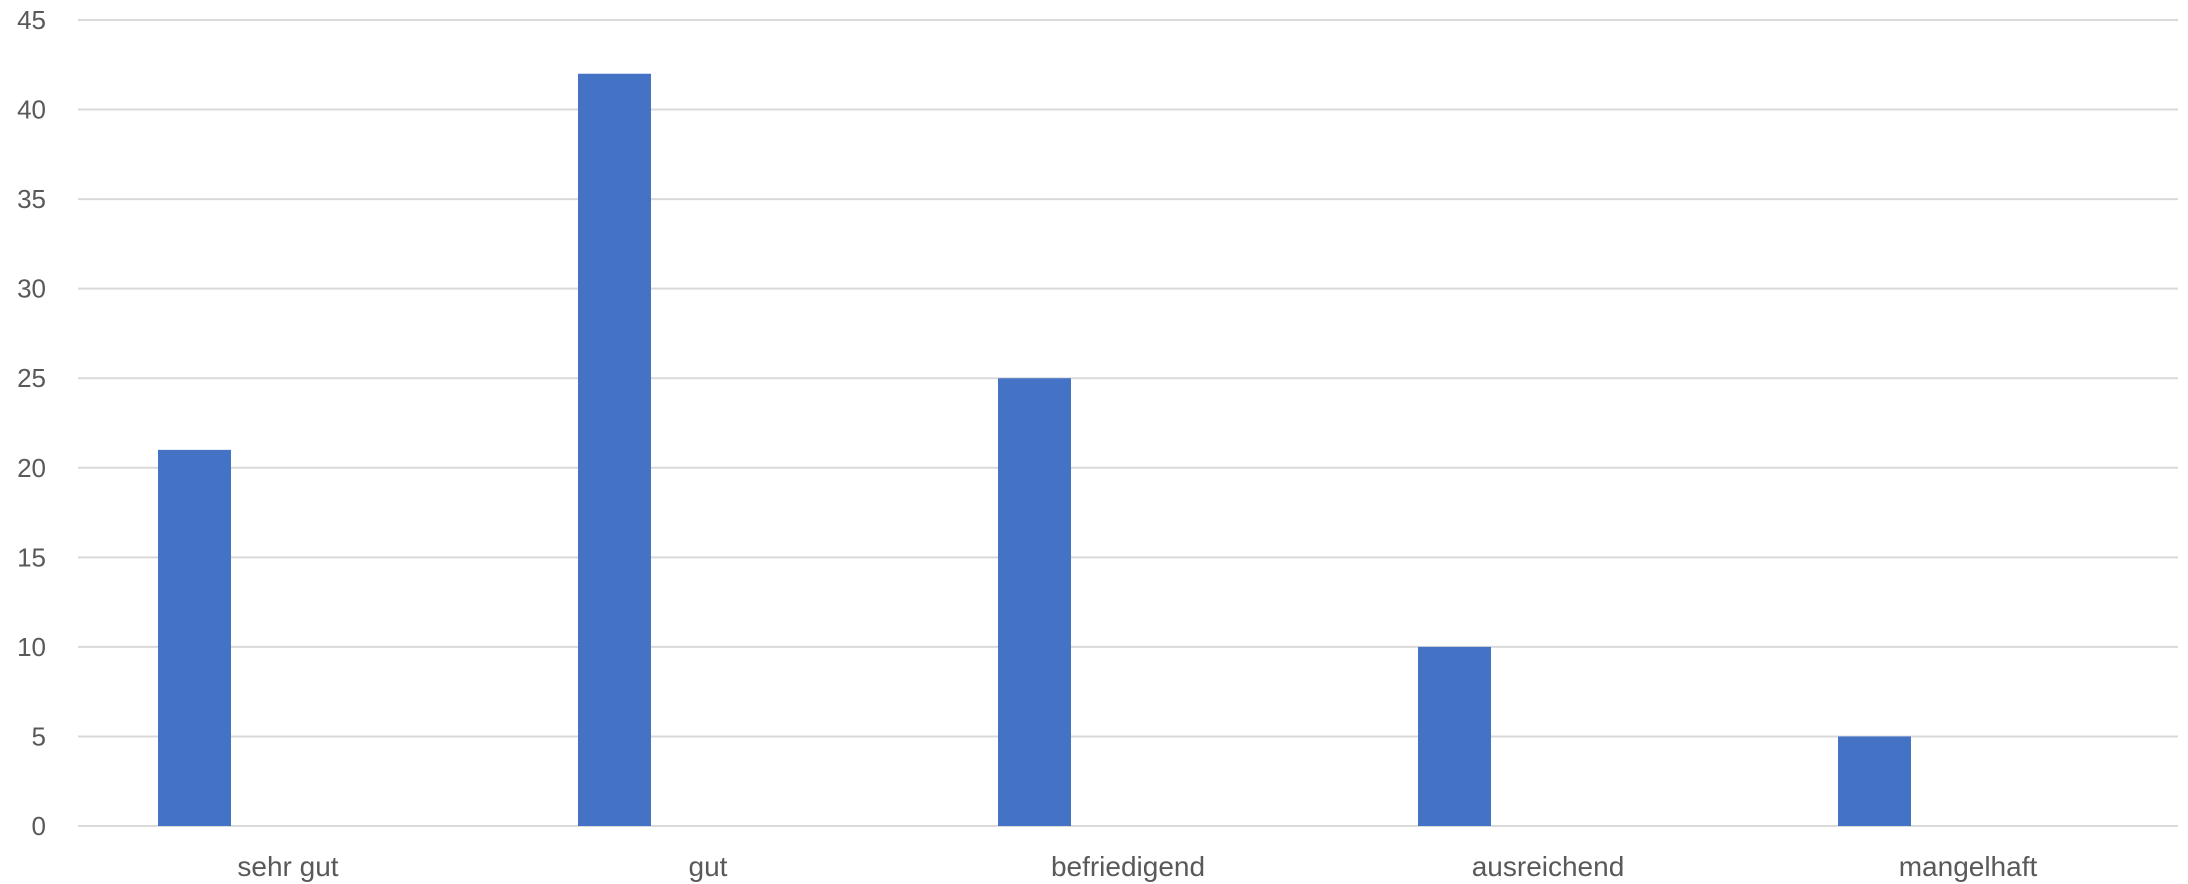 Image resolution: width=2188 pixels, height=884 pixels. What do you see at coordinates (31, 557) in the screenshot?
I see `y-tick-label: 15` at bounding box center [31, 557].